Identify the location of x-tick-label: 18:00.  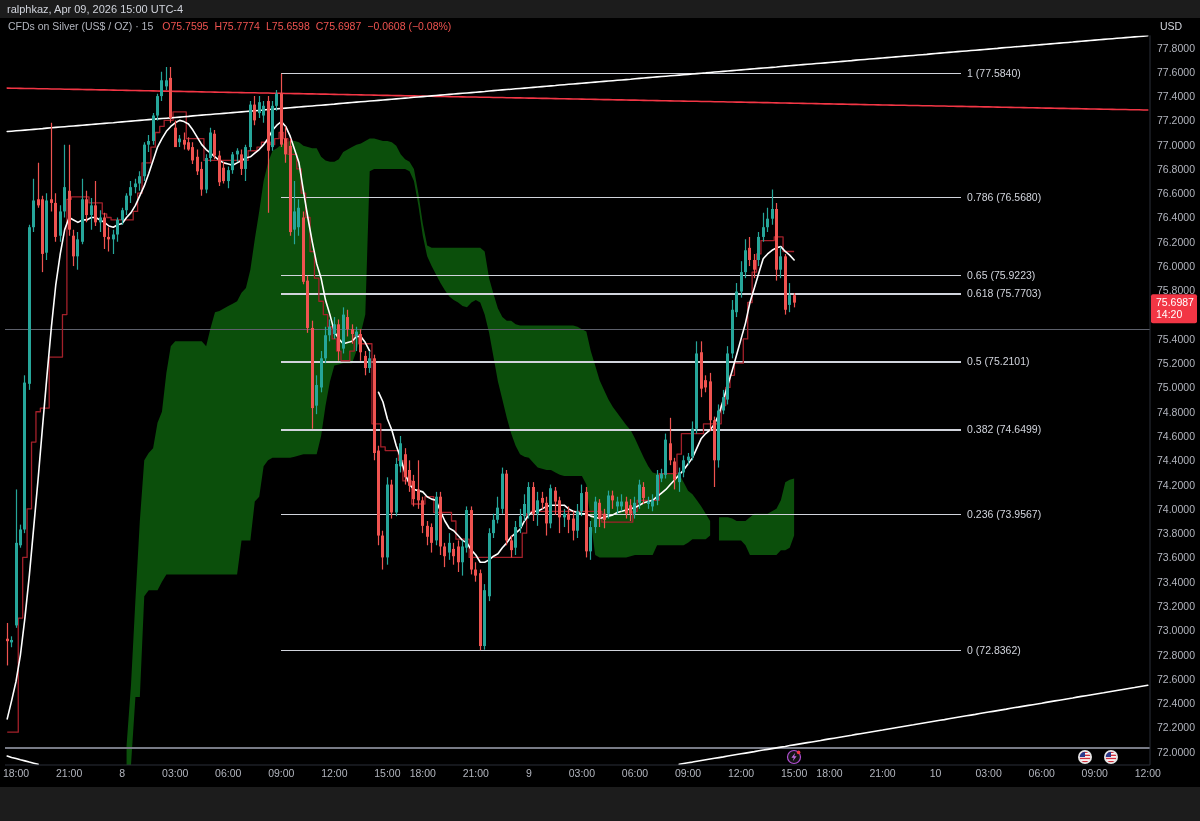
(829, 773).